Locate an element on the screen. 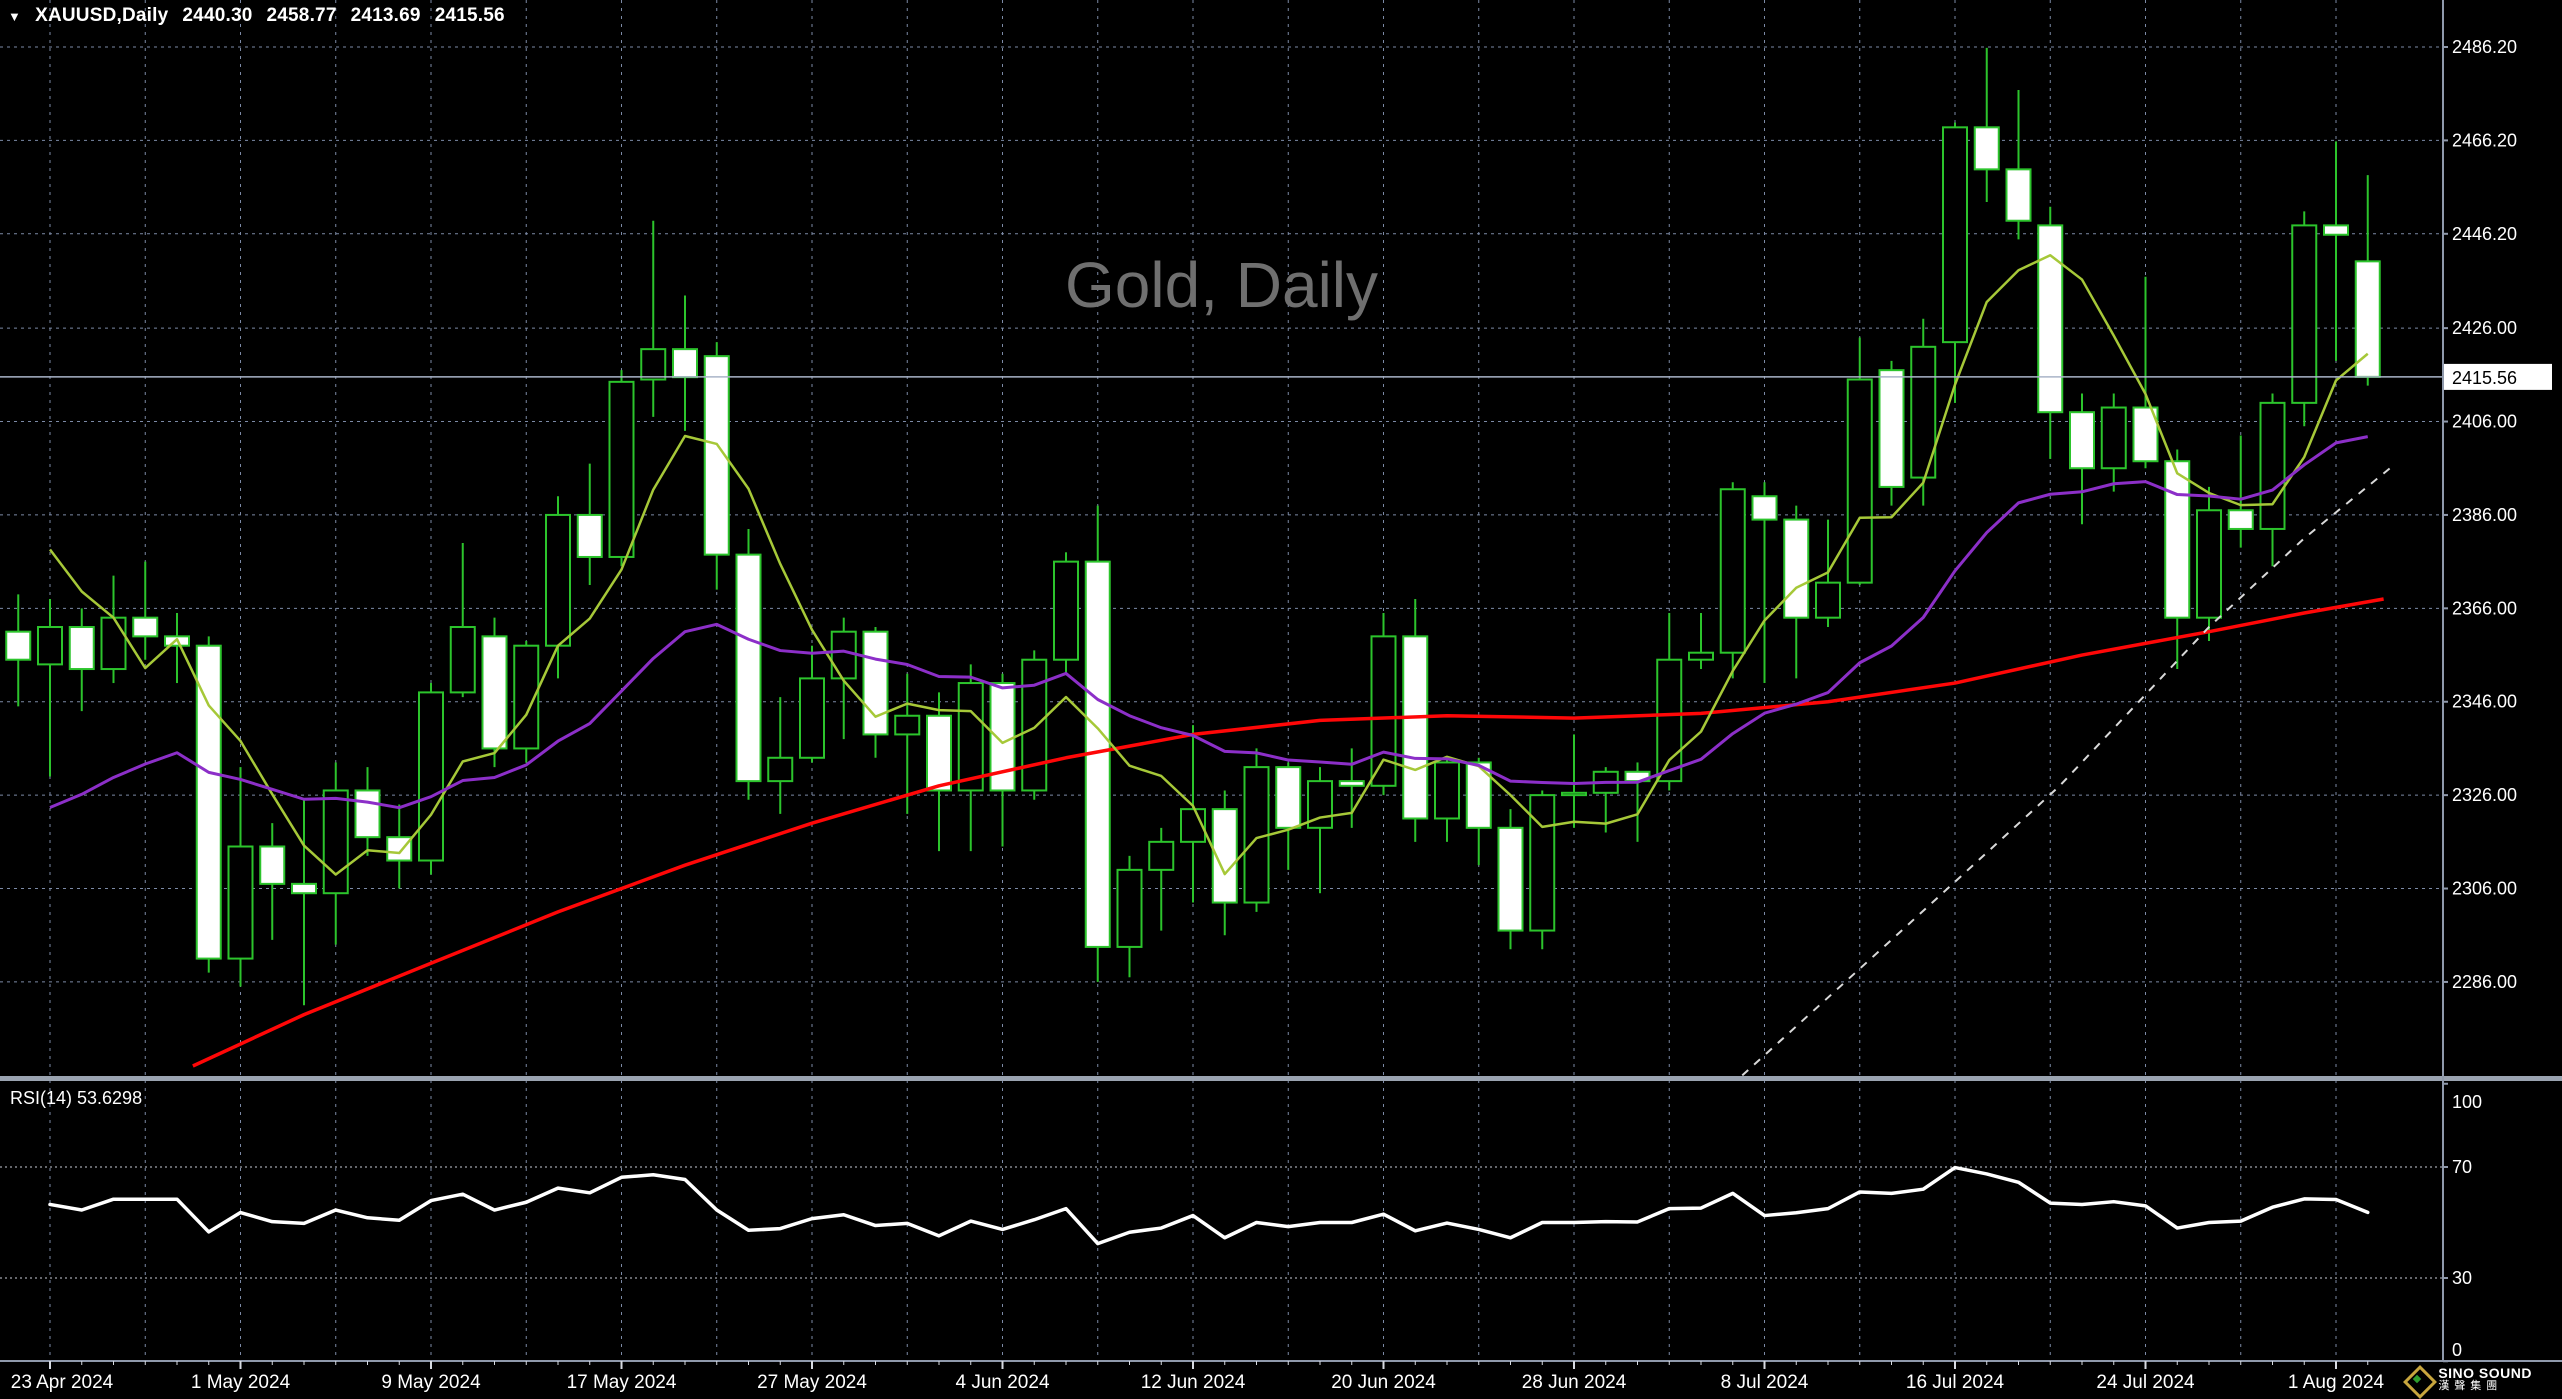  rsi-scale-label: 100 is located at coordinates (2467, 1102).